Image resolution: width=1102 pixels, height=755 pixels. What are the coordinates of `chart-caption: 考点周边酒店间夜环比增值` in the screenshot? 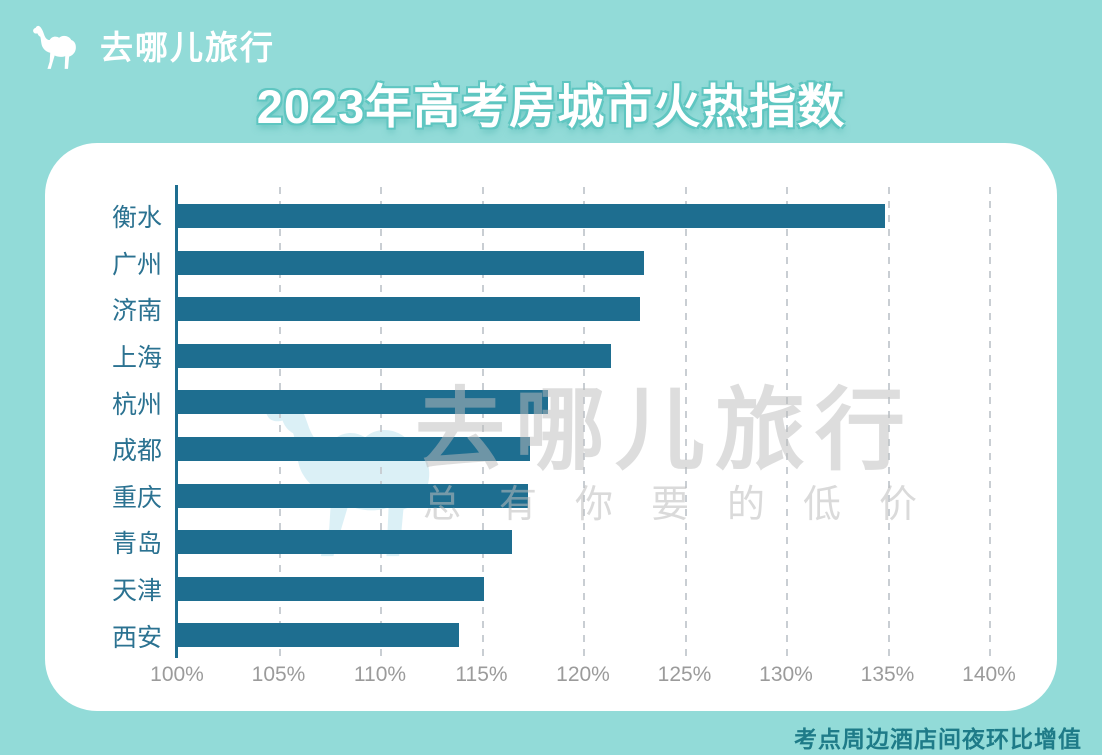 It's located at (938, 739).